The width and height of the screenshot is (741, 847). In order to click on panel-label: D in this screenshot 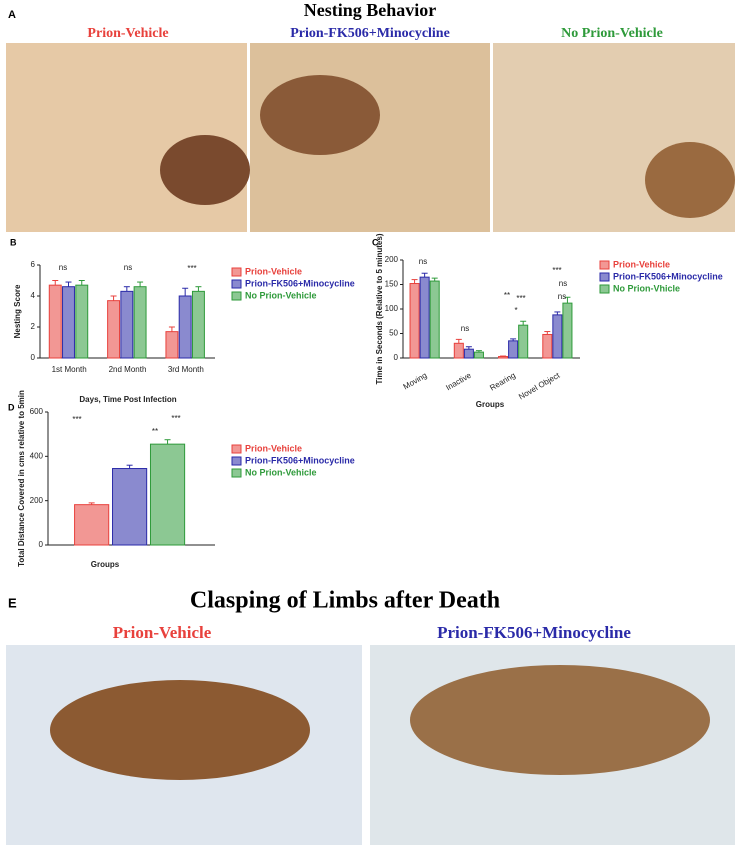, I will do `click(11, 407)`.